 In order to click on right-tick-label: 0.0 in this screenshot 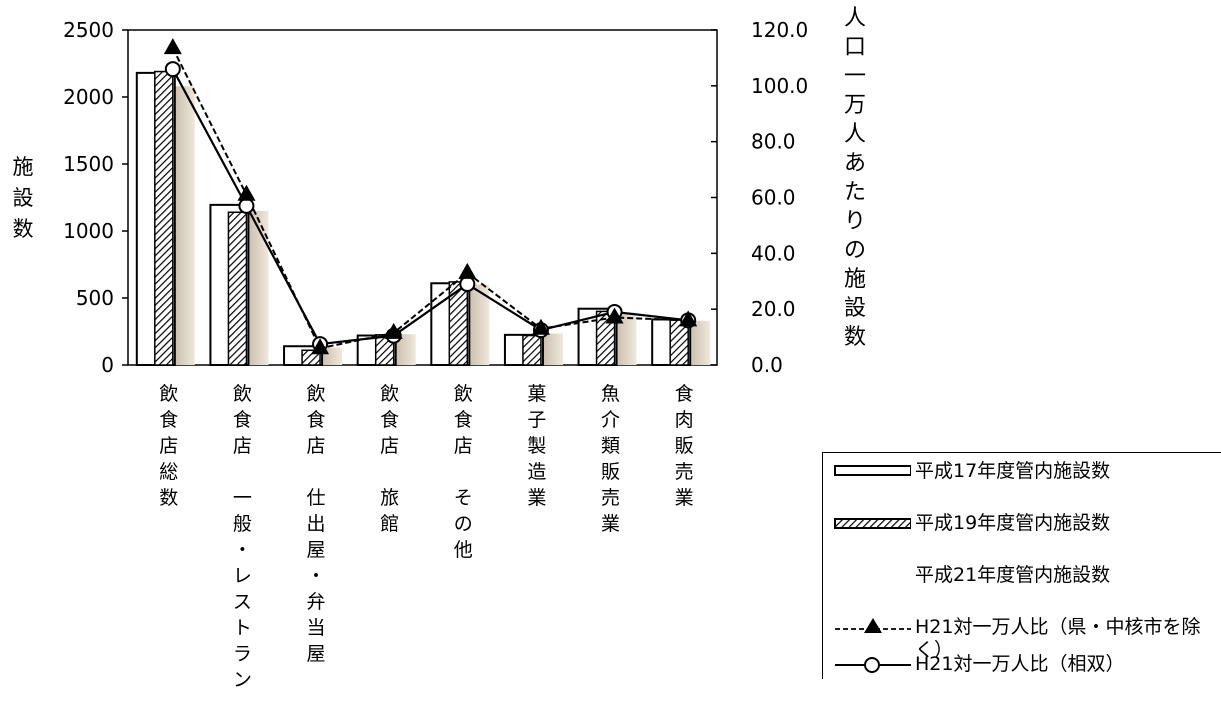, I will do `click(767, 365)`.